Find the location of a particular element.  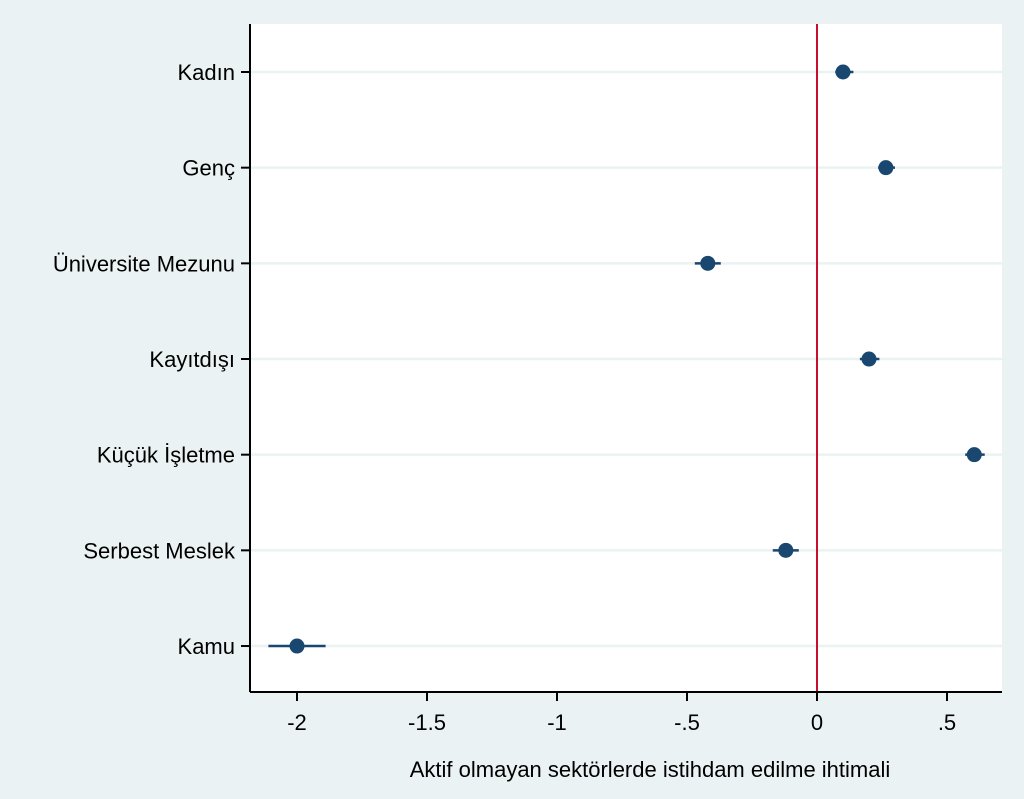

category-label: Genç is located at coordinates (208, 168).